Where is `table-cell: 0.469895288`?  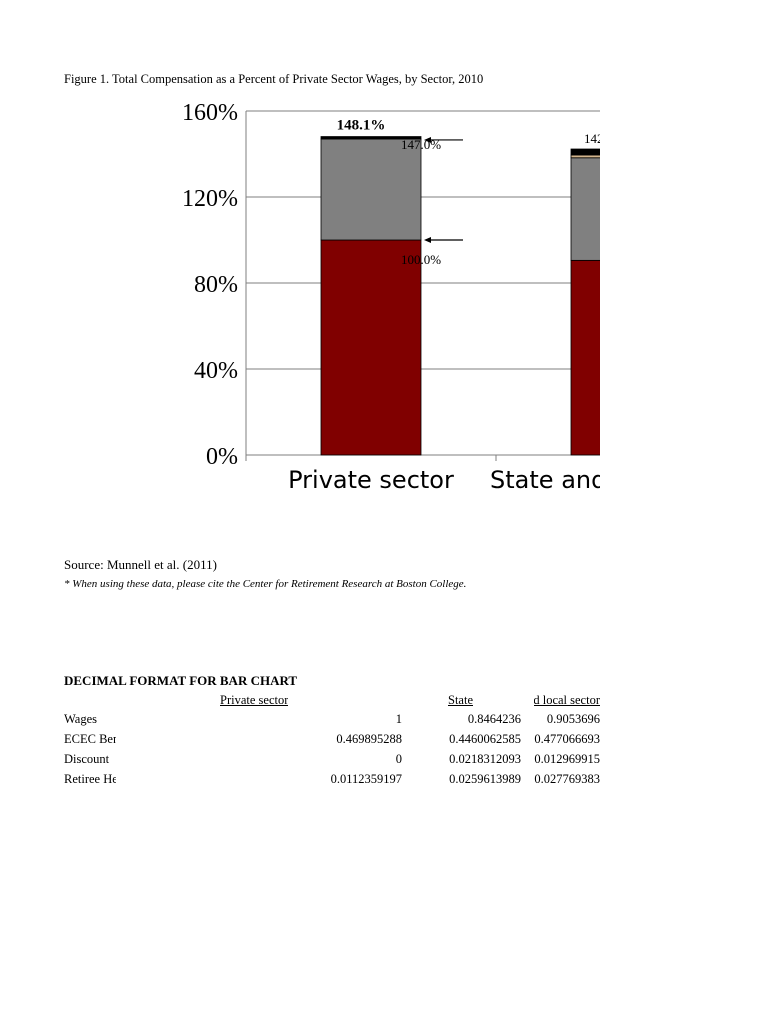 table-cell: 0.469895288 is located at coordinates (369, 739).